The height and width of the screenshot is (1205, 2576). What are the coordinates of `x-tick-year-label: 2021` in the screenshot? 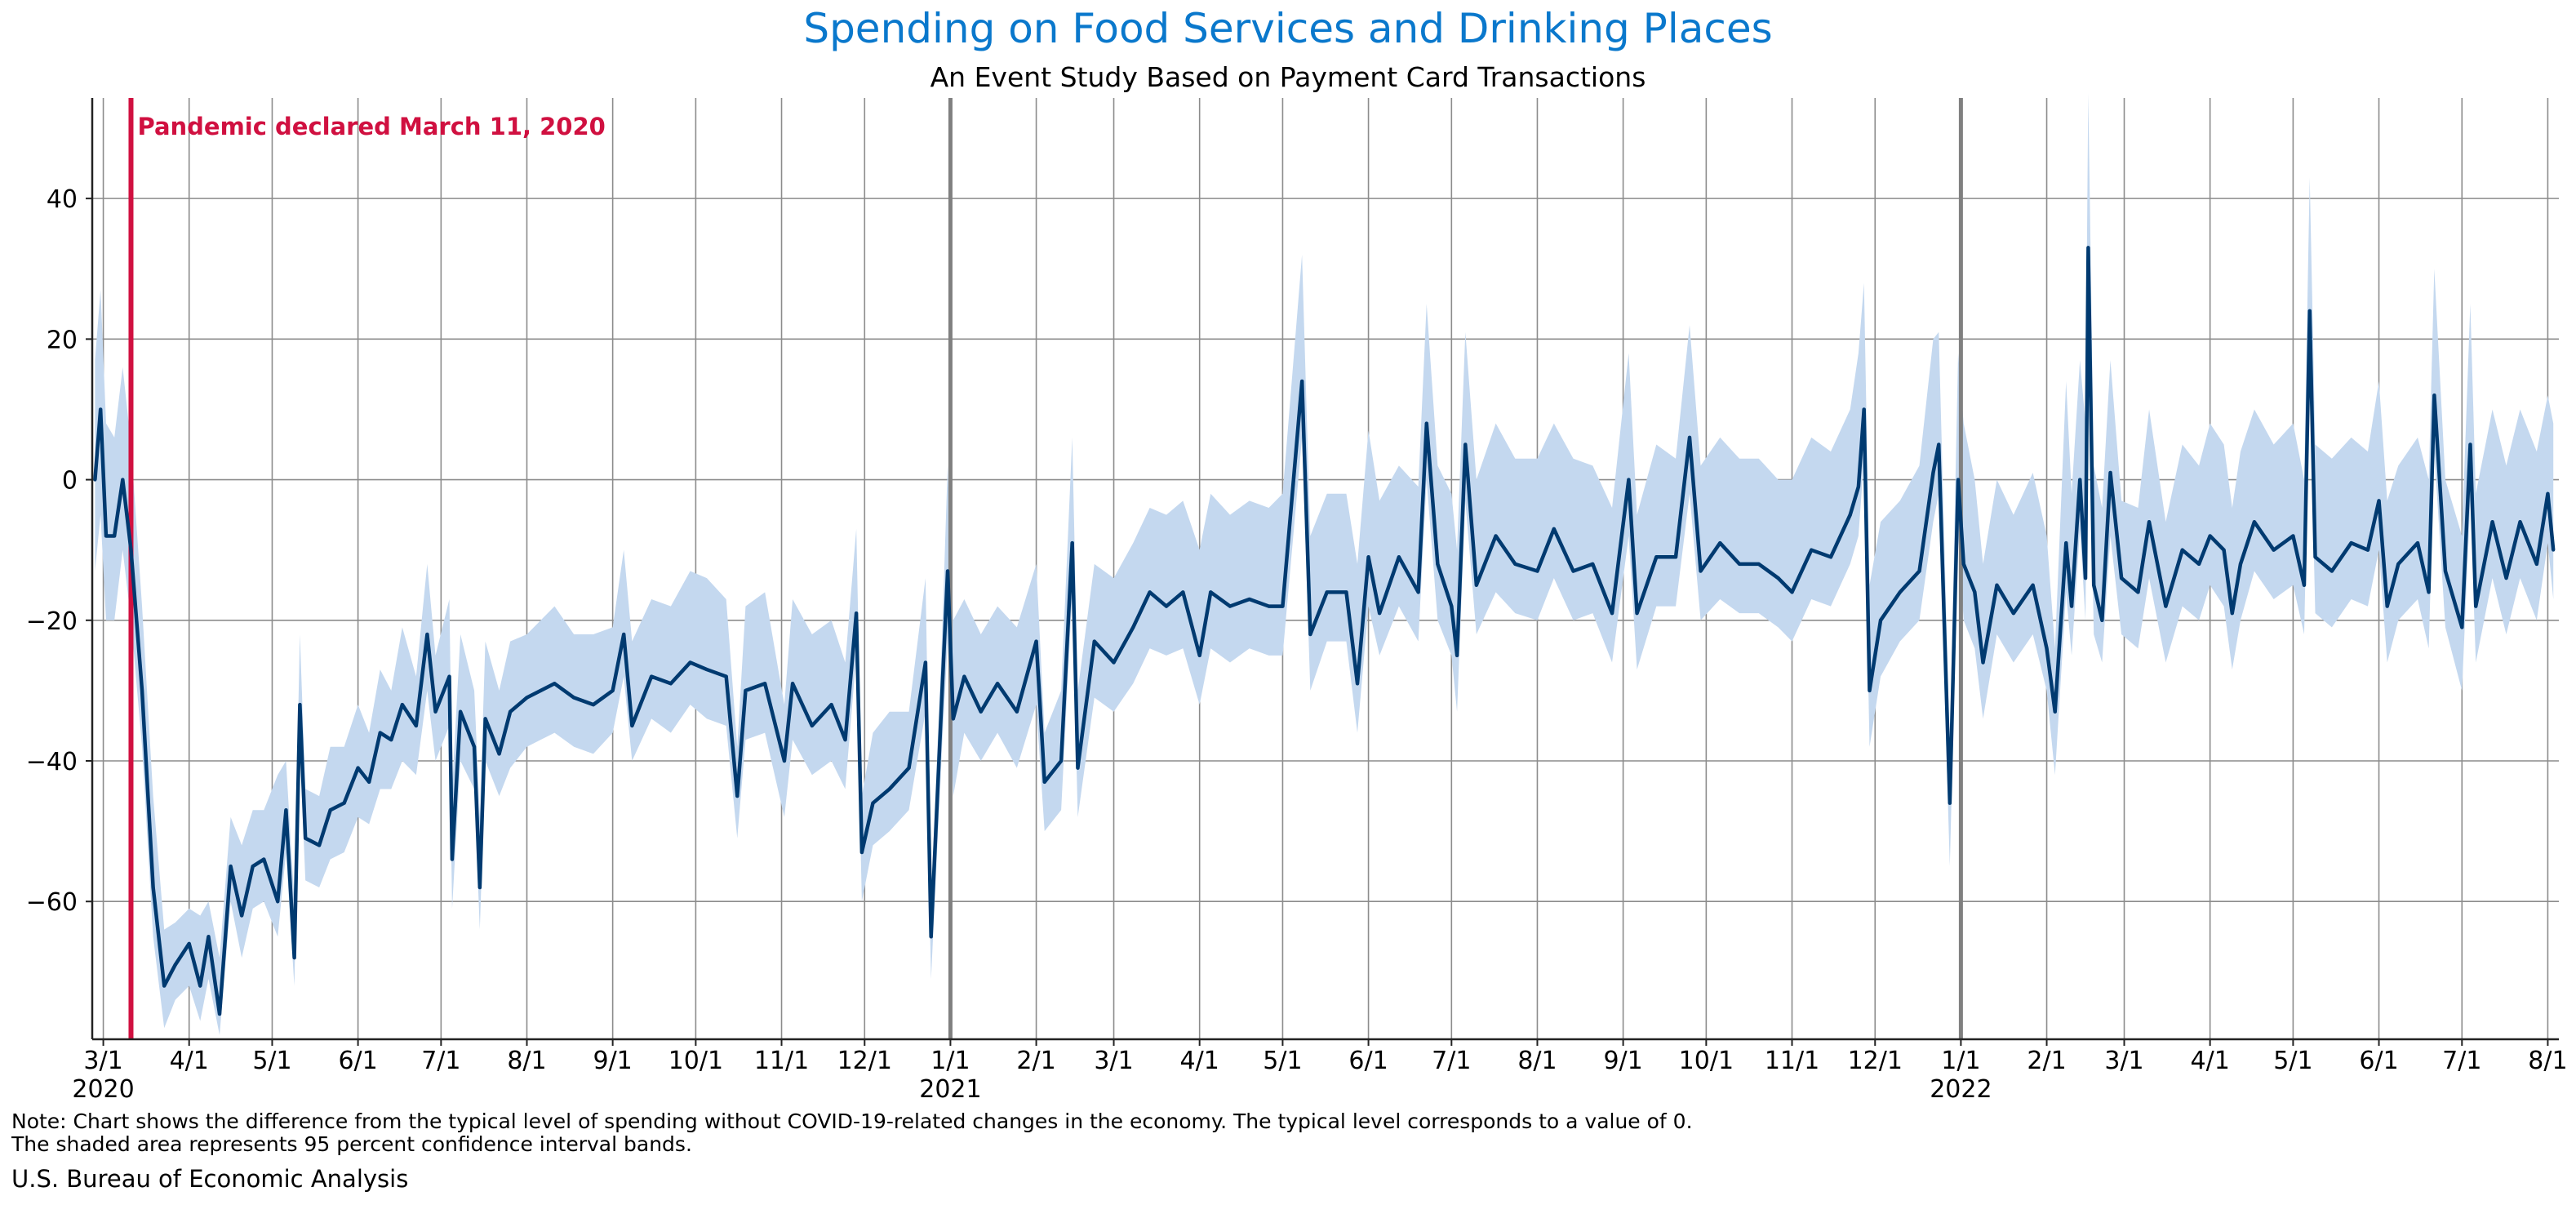 It's located at (950, 1089).